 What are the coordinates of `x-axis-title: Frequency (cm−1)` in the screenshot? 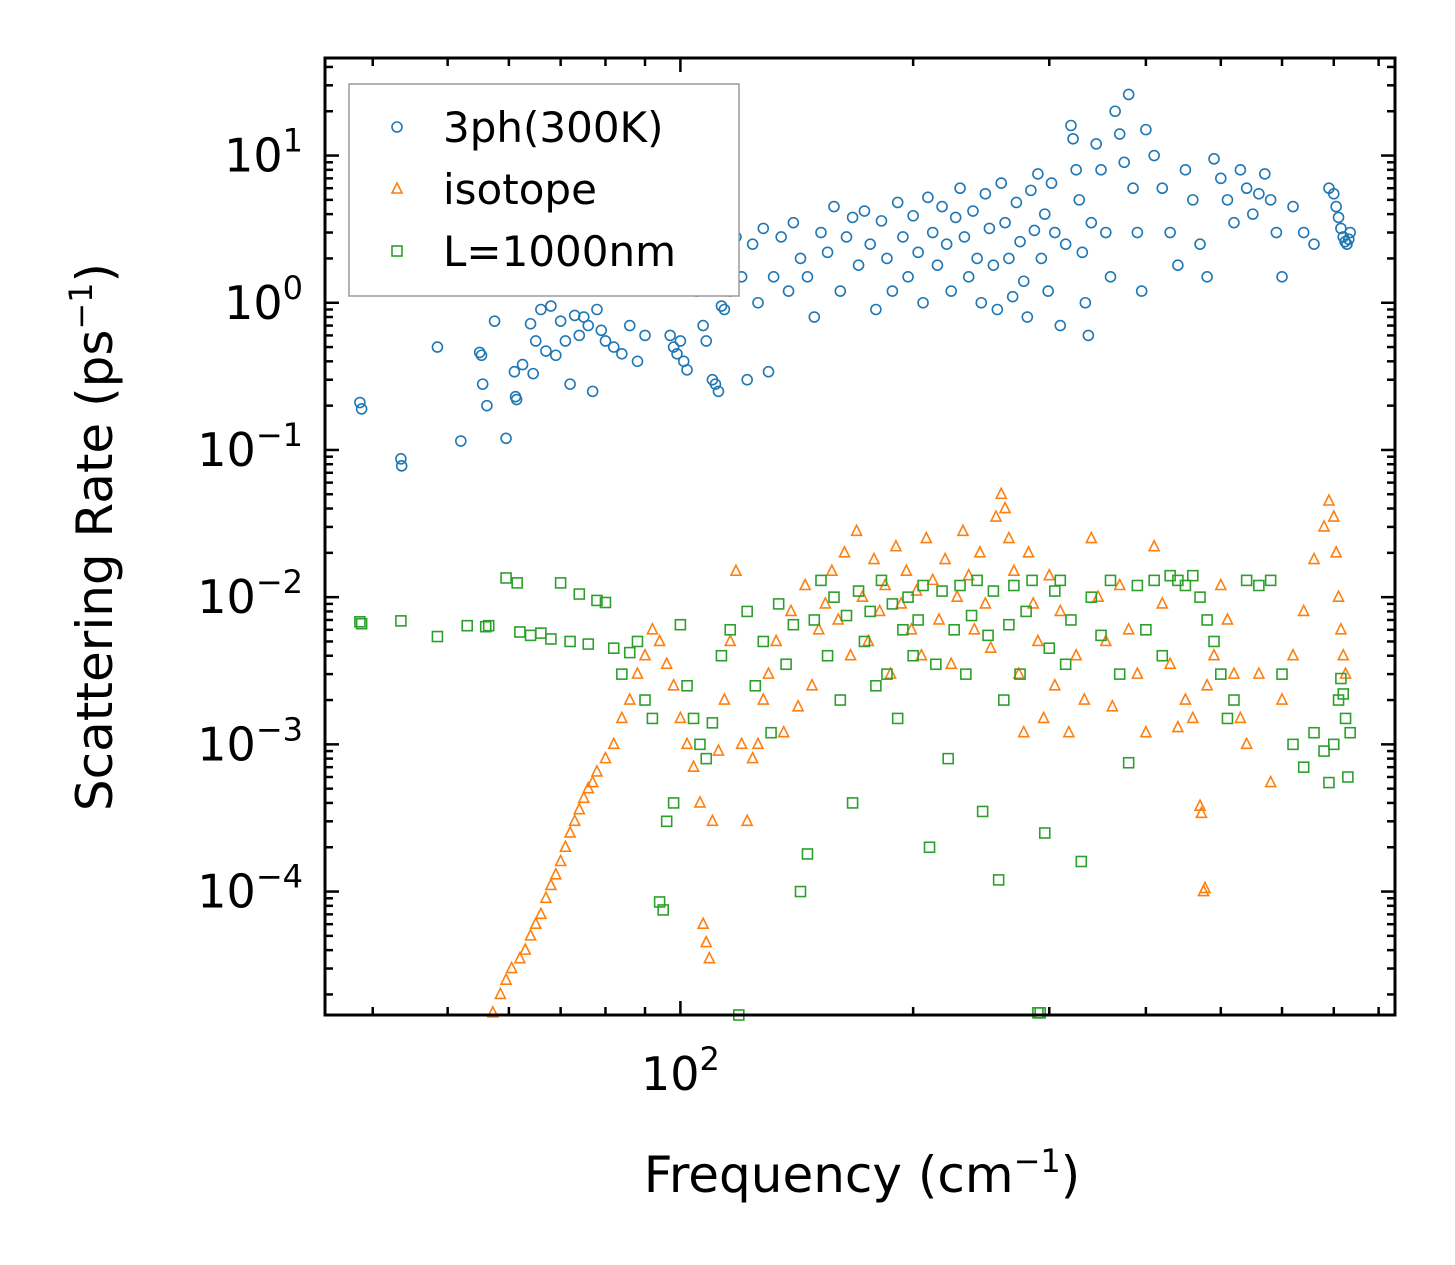 It's located at (862, 1173).